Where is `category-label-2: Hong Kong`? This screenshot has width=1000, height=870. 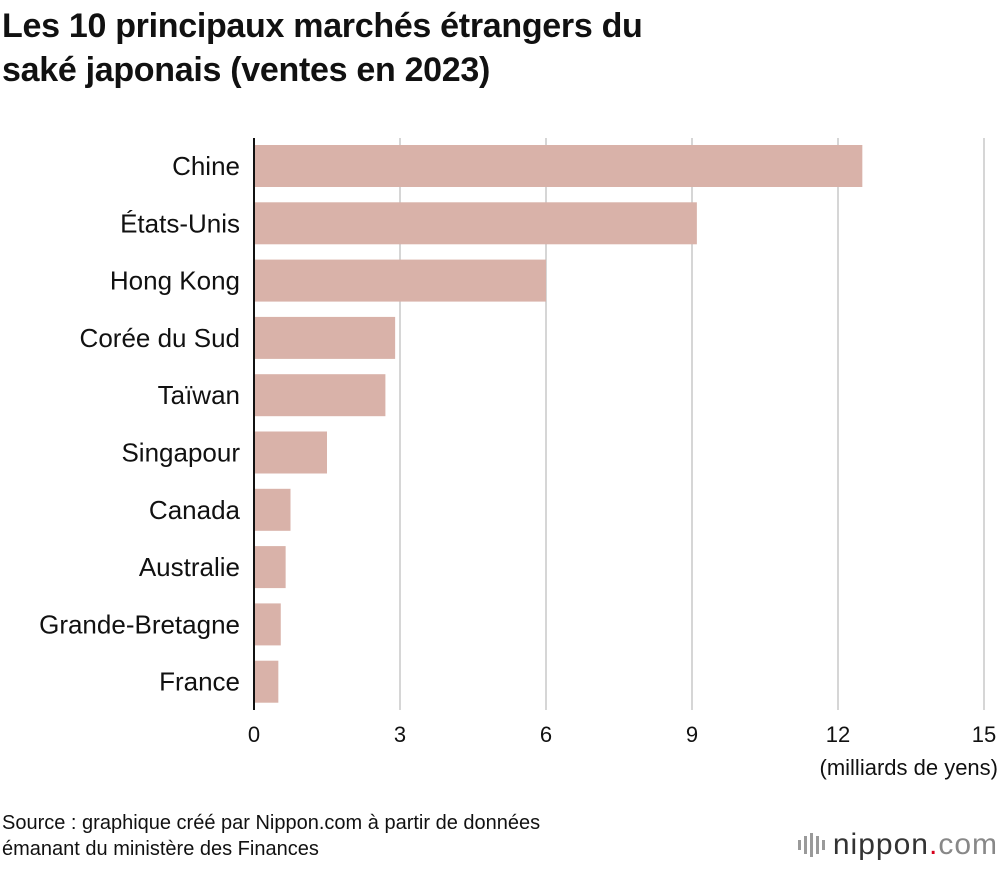 category-label-2: Hong Kong is located at coordinates (175, 281).